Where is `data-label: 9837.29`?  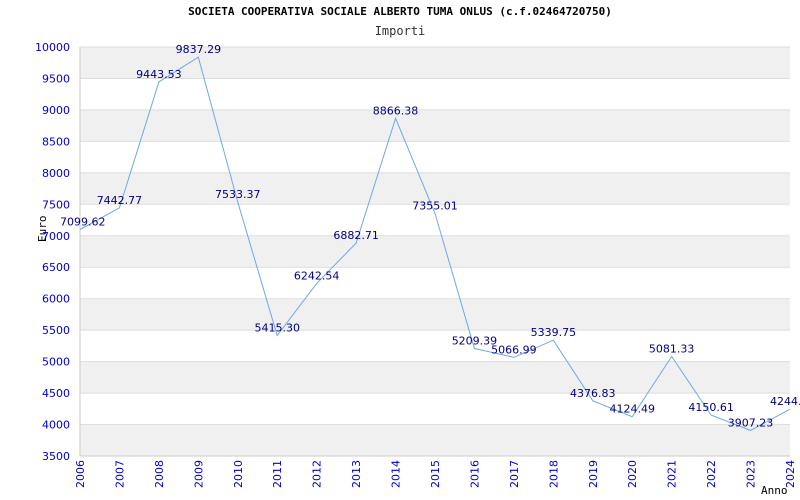 data-label: 9837.29 is located at coordinates (199, 49).